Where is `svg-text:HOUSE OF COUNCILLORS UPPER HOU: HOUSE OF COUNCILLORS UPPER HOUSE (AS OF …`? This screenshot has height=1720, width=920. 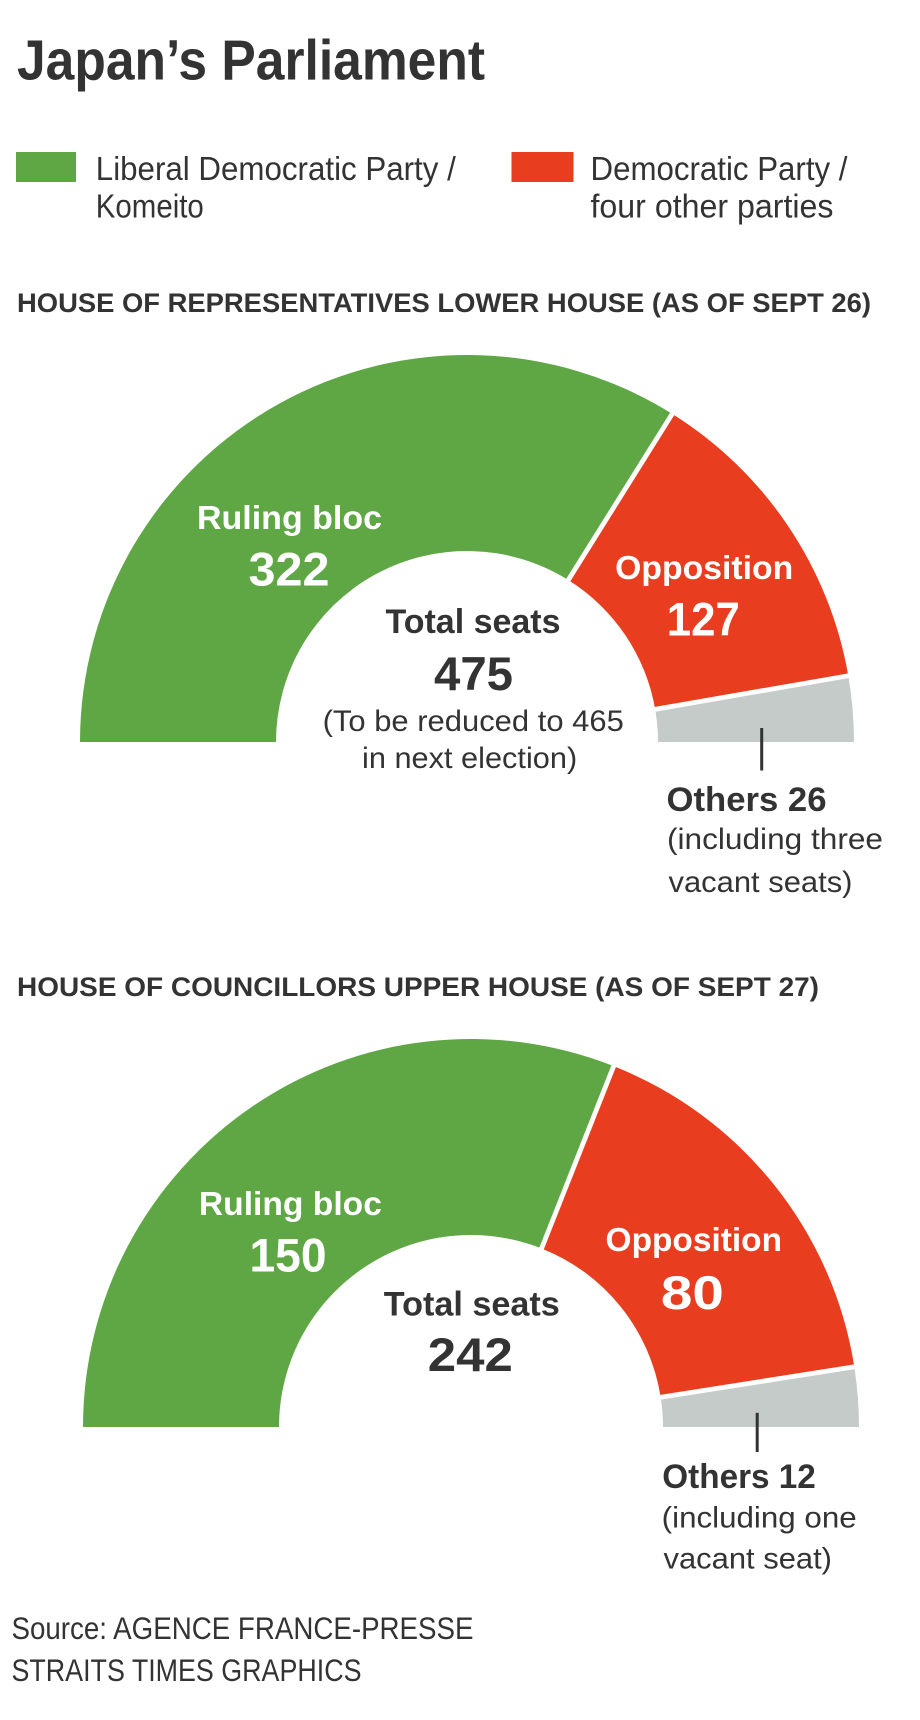
svg-text:HOUSE OF COUNCILLORS UPPER HOU: HOUSE OF COUNCILLORS UPPER HOUSE (AS OF … is located at coordinates (418, 987).